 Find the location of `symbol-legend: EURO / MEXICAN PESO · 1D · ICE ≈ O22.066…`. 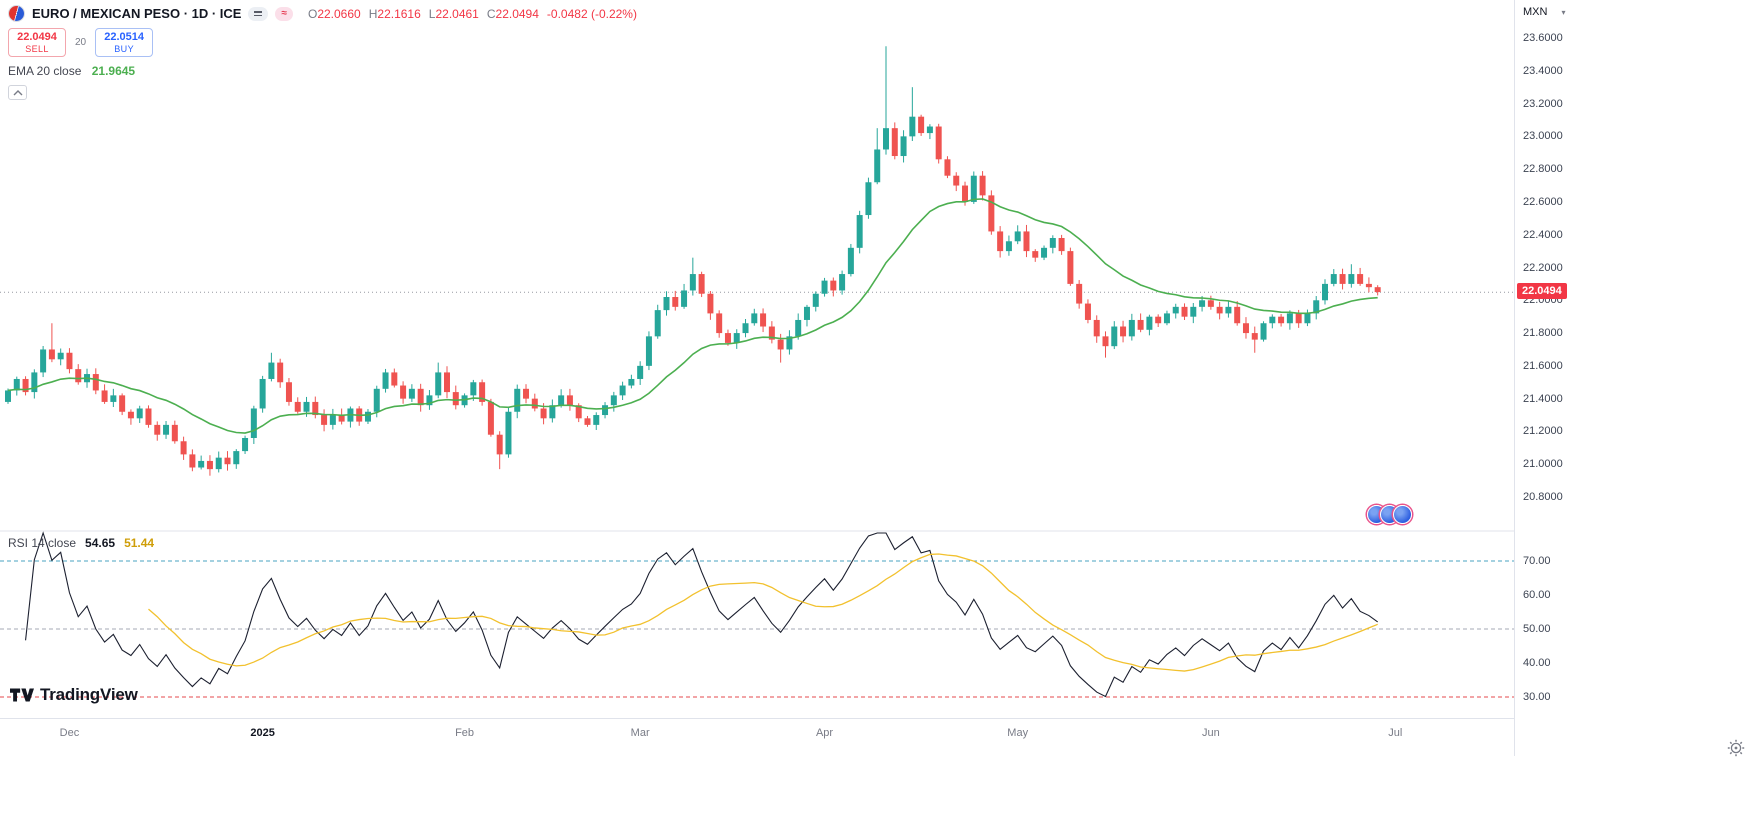

symbol-legend: EURO / MEXICAN PESO · 1D · ICE ≈ O22.066… is located at coordinates (322, 13).